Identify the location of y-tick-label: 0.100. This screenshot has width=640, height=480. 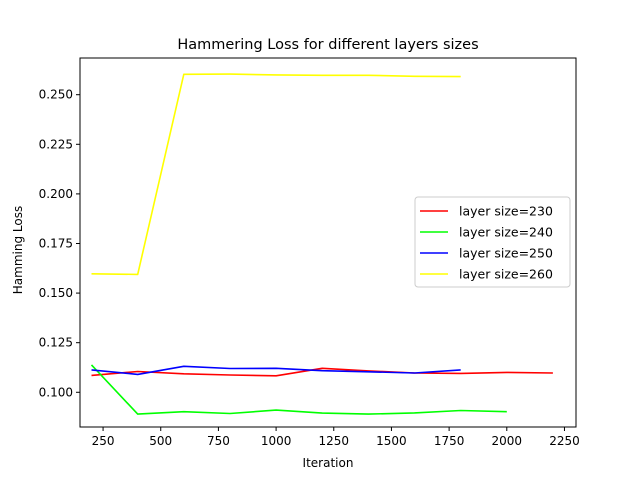
(56, 392).